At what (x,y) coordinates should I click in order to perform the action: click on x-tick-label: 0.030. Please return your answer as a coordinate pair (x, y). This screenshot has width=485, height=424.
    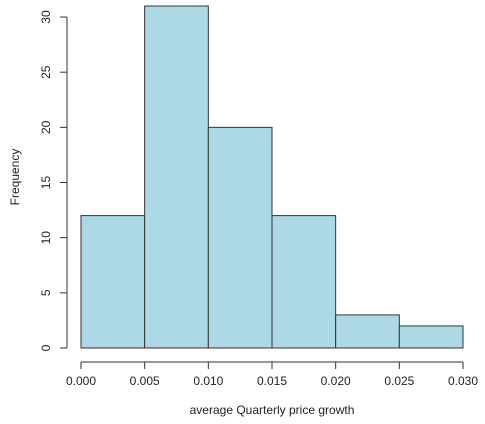
    Looking at the image, I should click on (463, 381).